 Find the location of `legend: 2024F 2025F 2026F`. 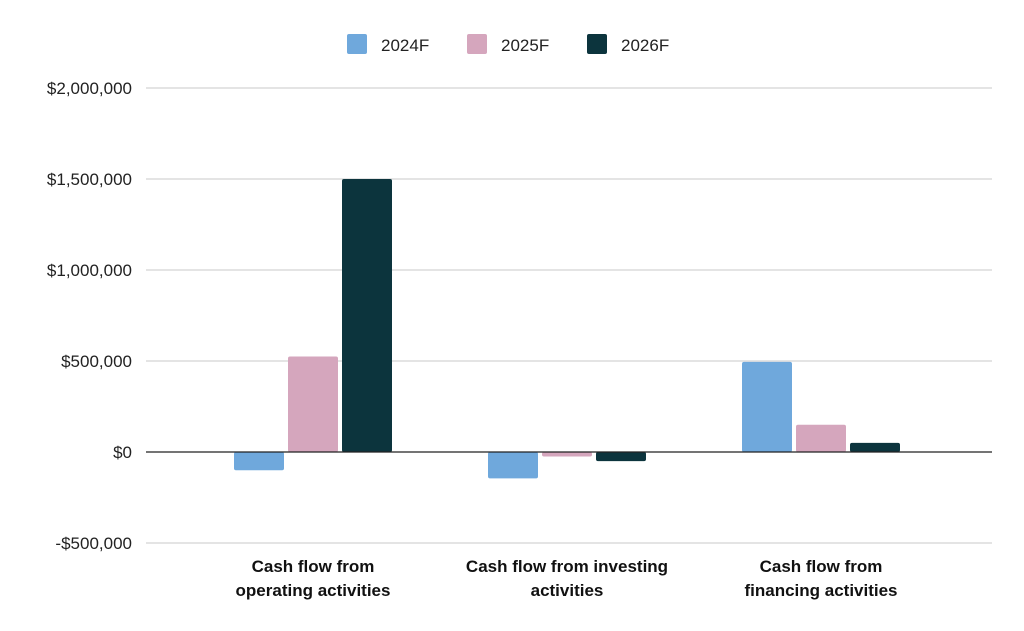

legend: 2024F 2025F 2026F is located at coordinates (508, 44).